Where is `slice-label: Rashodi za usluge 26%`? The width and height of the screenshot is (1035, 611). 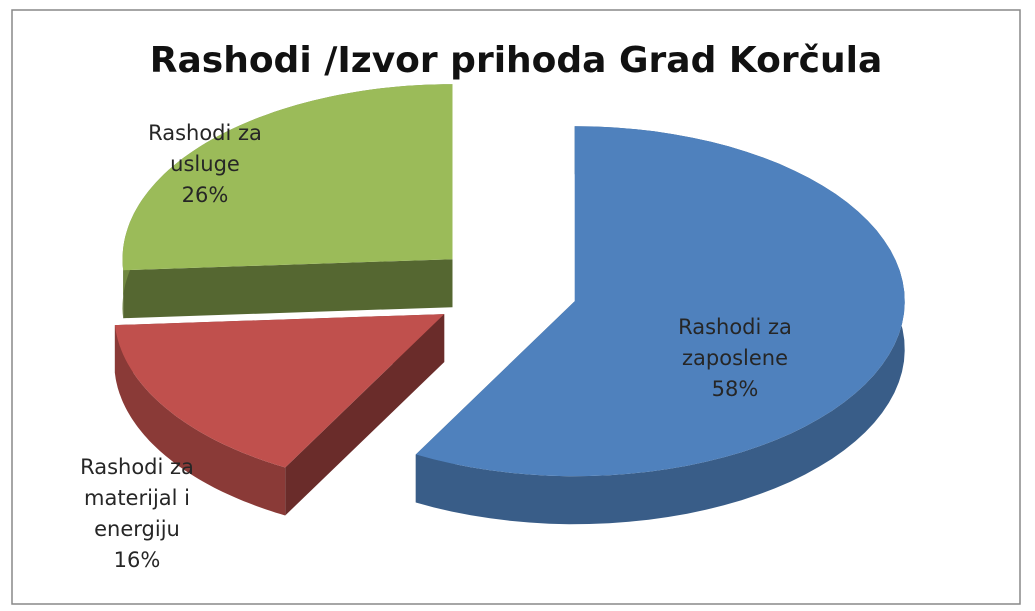
slice-label: Rashodi za usluge 26% is located at coordinates (205, 164).